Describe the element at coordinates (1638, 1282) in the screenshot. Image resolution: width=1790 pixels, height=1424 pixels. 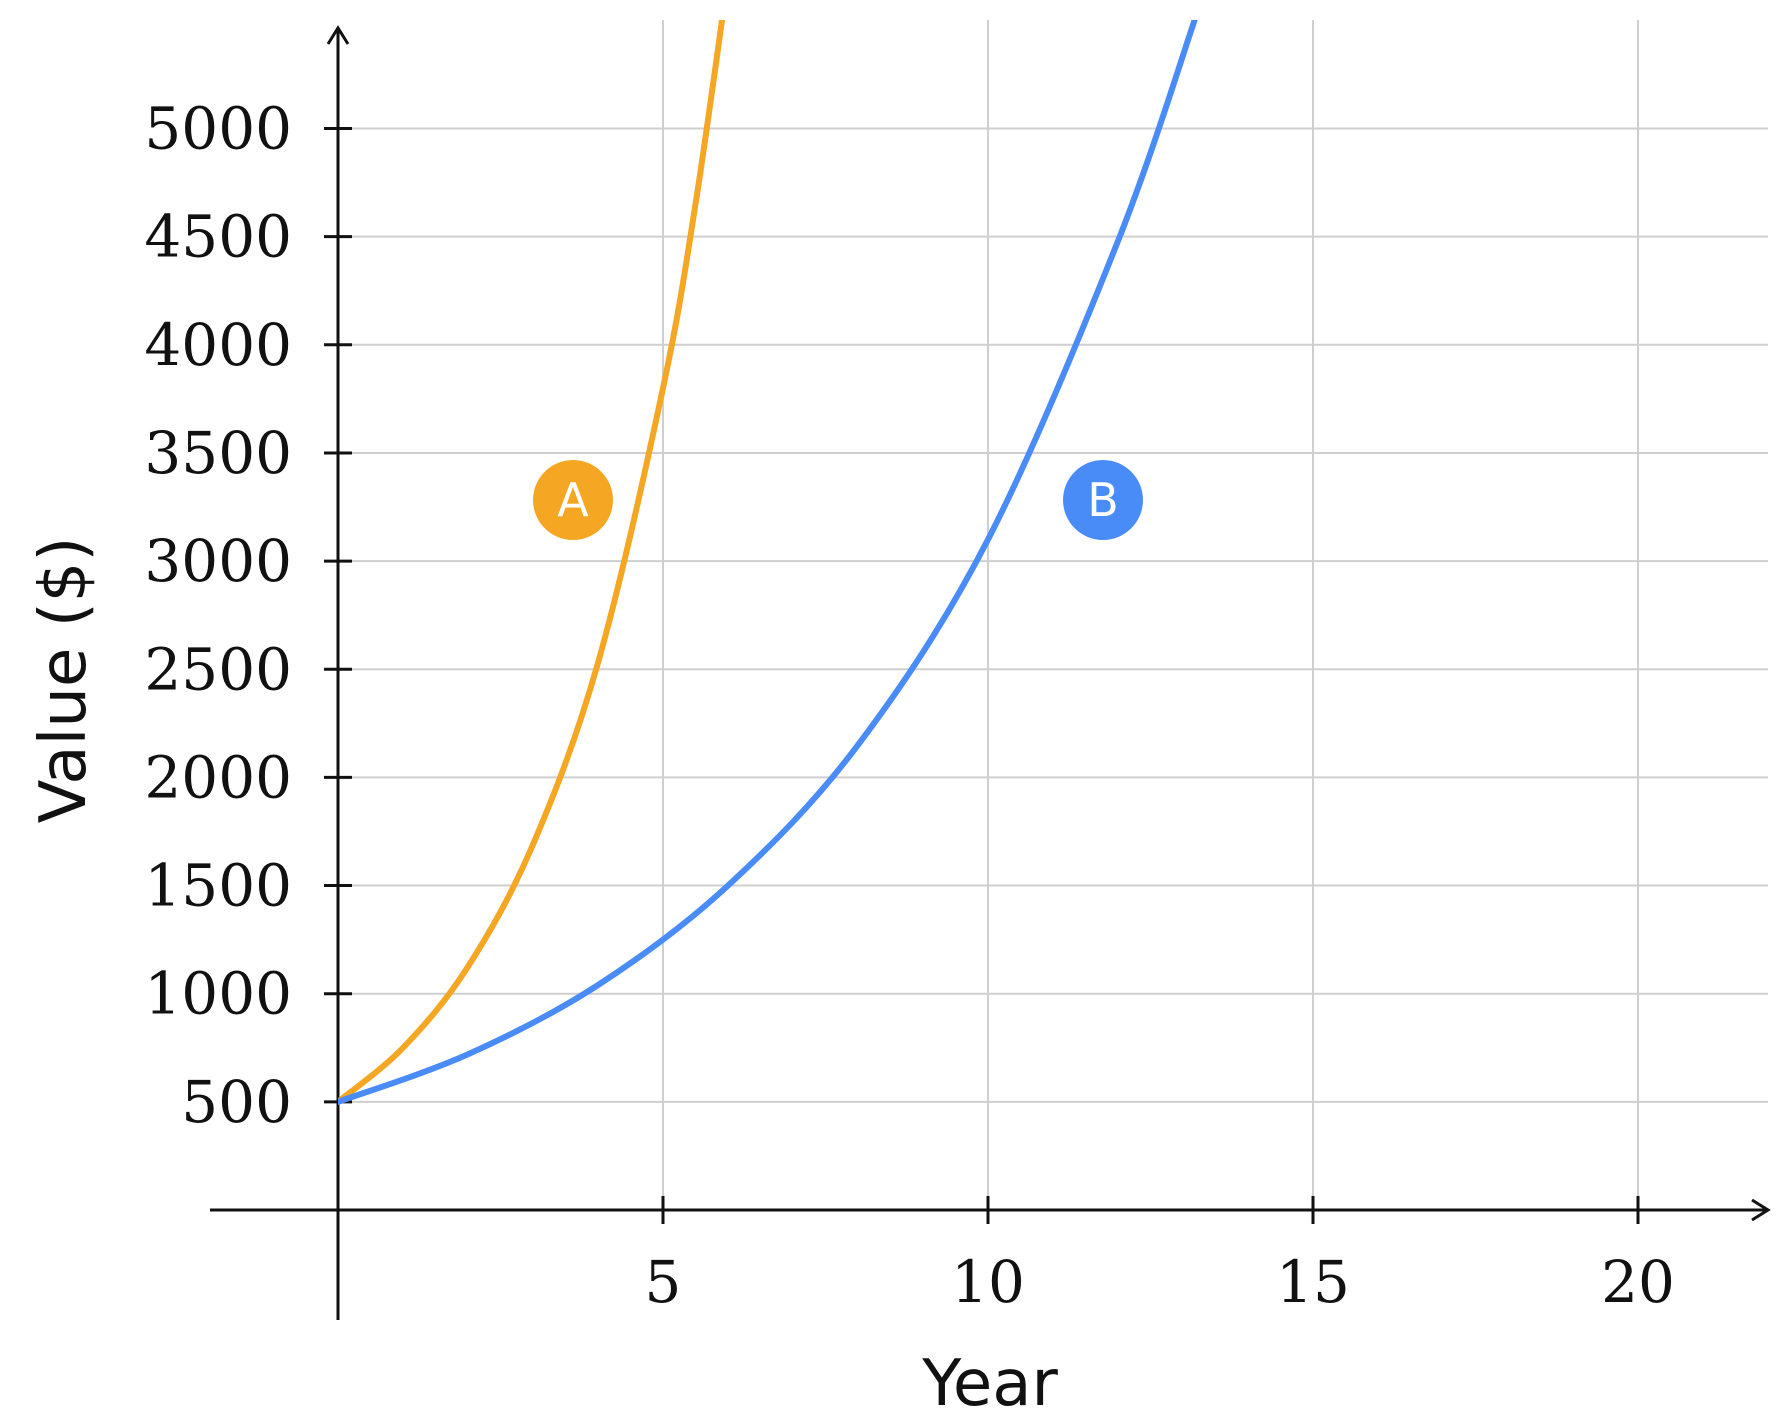
I see `x-tick-label: 20` at that location.